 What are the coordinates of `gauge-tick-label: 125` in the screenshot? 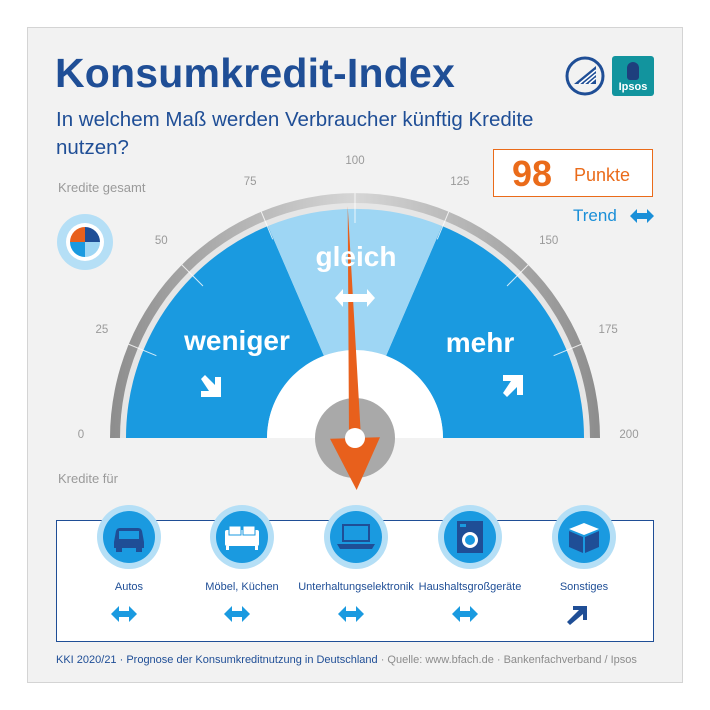 It's located at (460, 181).